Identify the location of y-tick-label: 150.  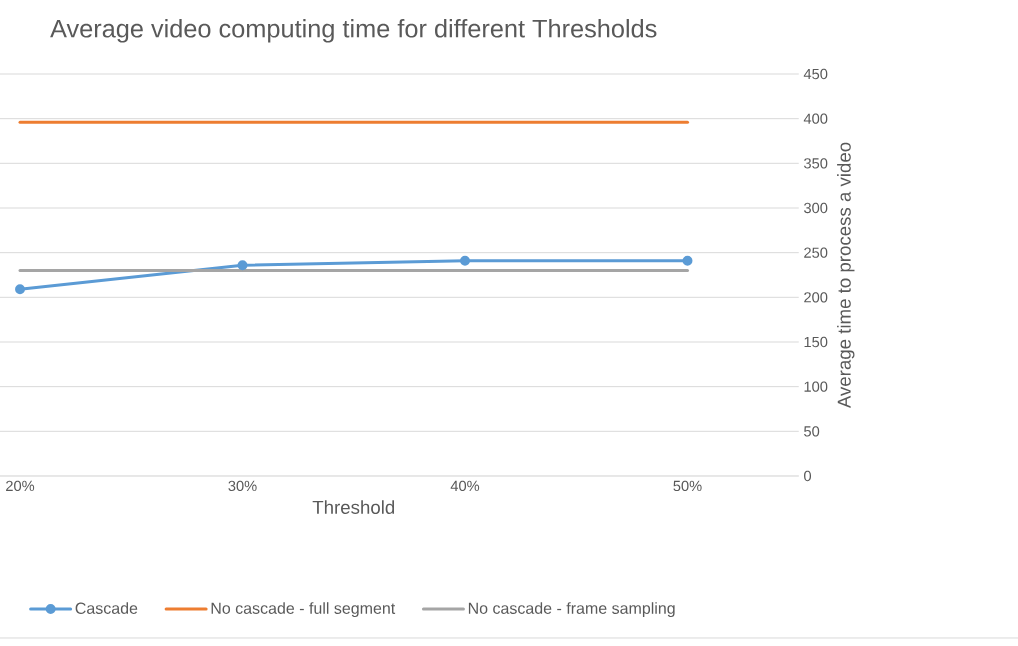
(816, 342).